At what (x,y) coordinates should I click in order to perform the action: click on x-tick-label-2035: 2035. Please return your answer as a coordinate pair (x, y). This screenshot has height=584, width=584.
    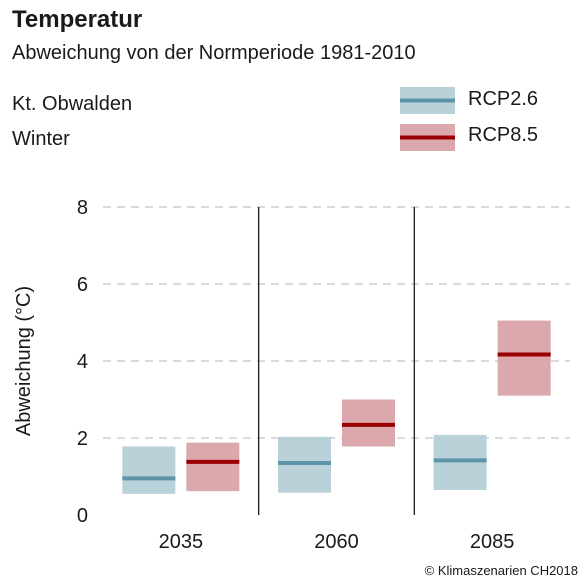
    Looking at the image, I should click on (181, 542).